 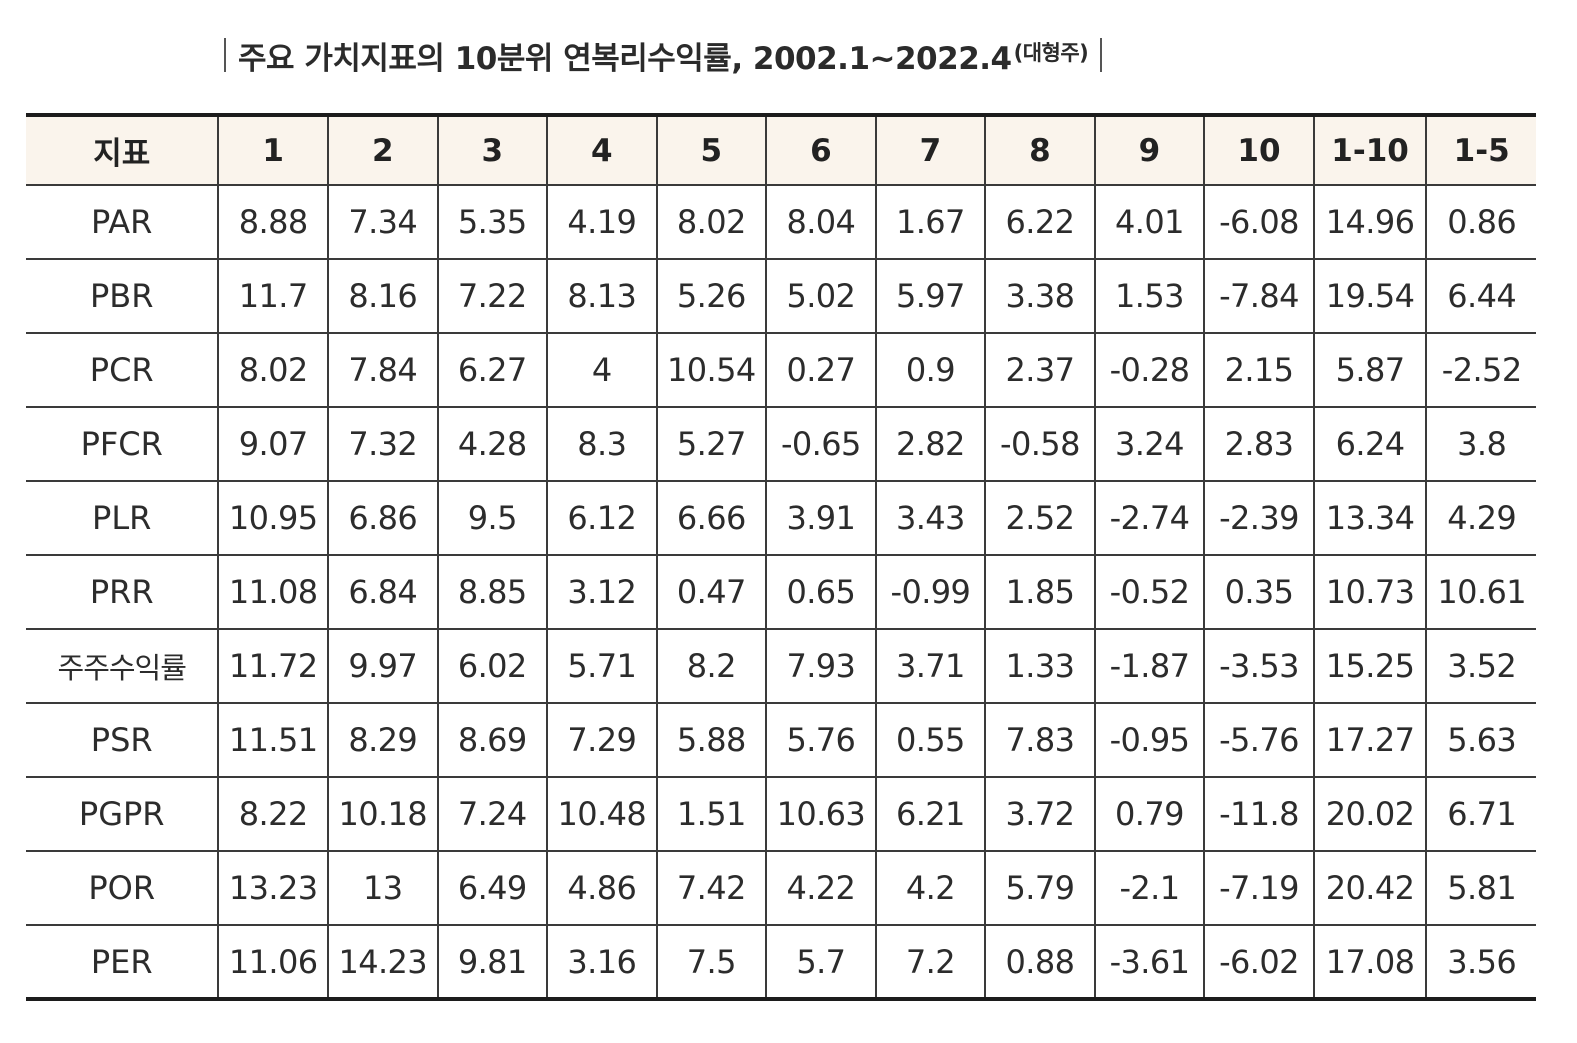 I want to click on header-cell-3: 3, so click(x=492, y=150).